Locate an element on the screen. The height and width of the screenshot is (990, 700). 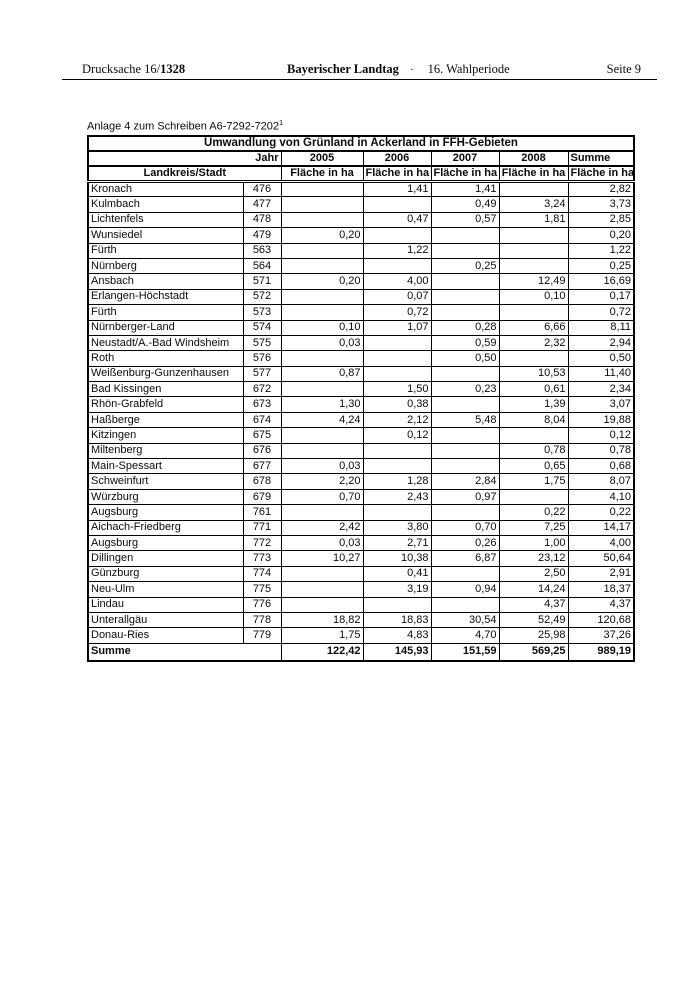
cell-jahr-nr: 678 is located at coordinates (262, 481).